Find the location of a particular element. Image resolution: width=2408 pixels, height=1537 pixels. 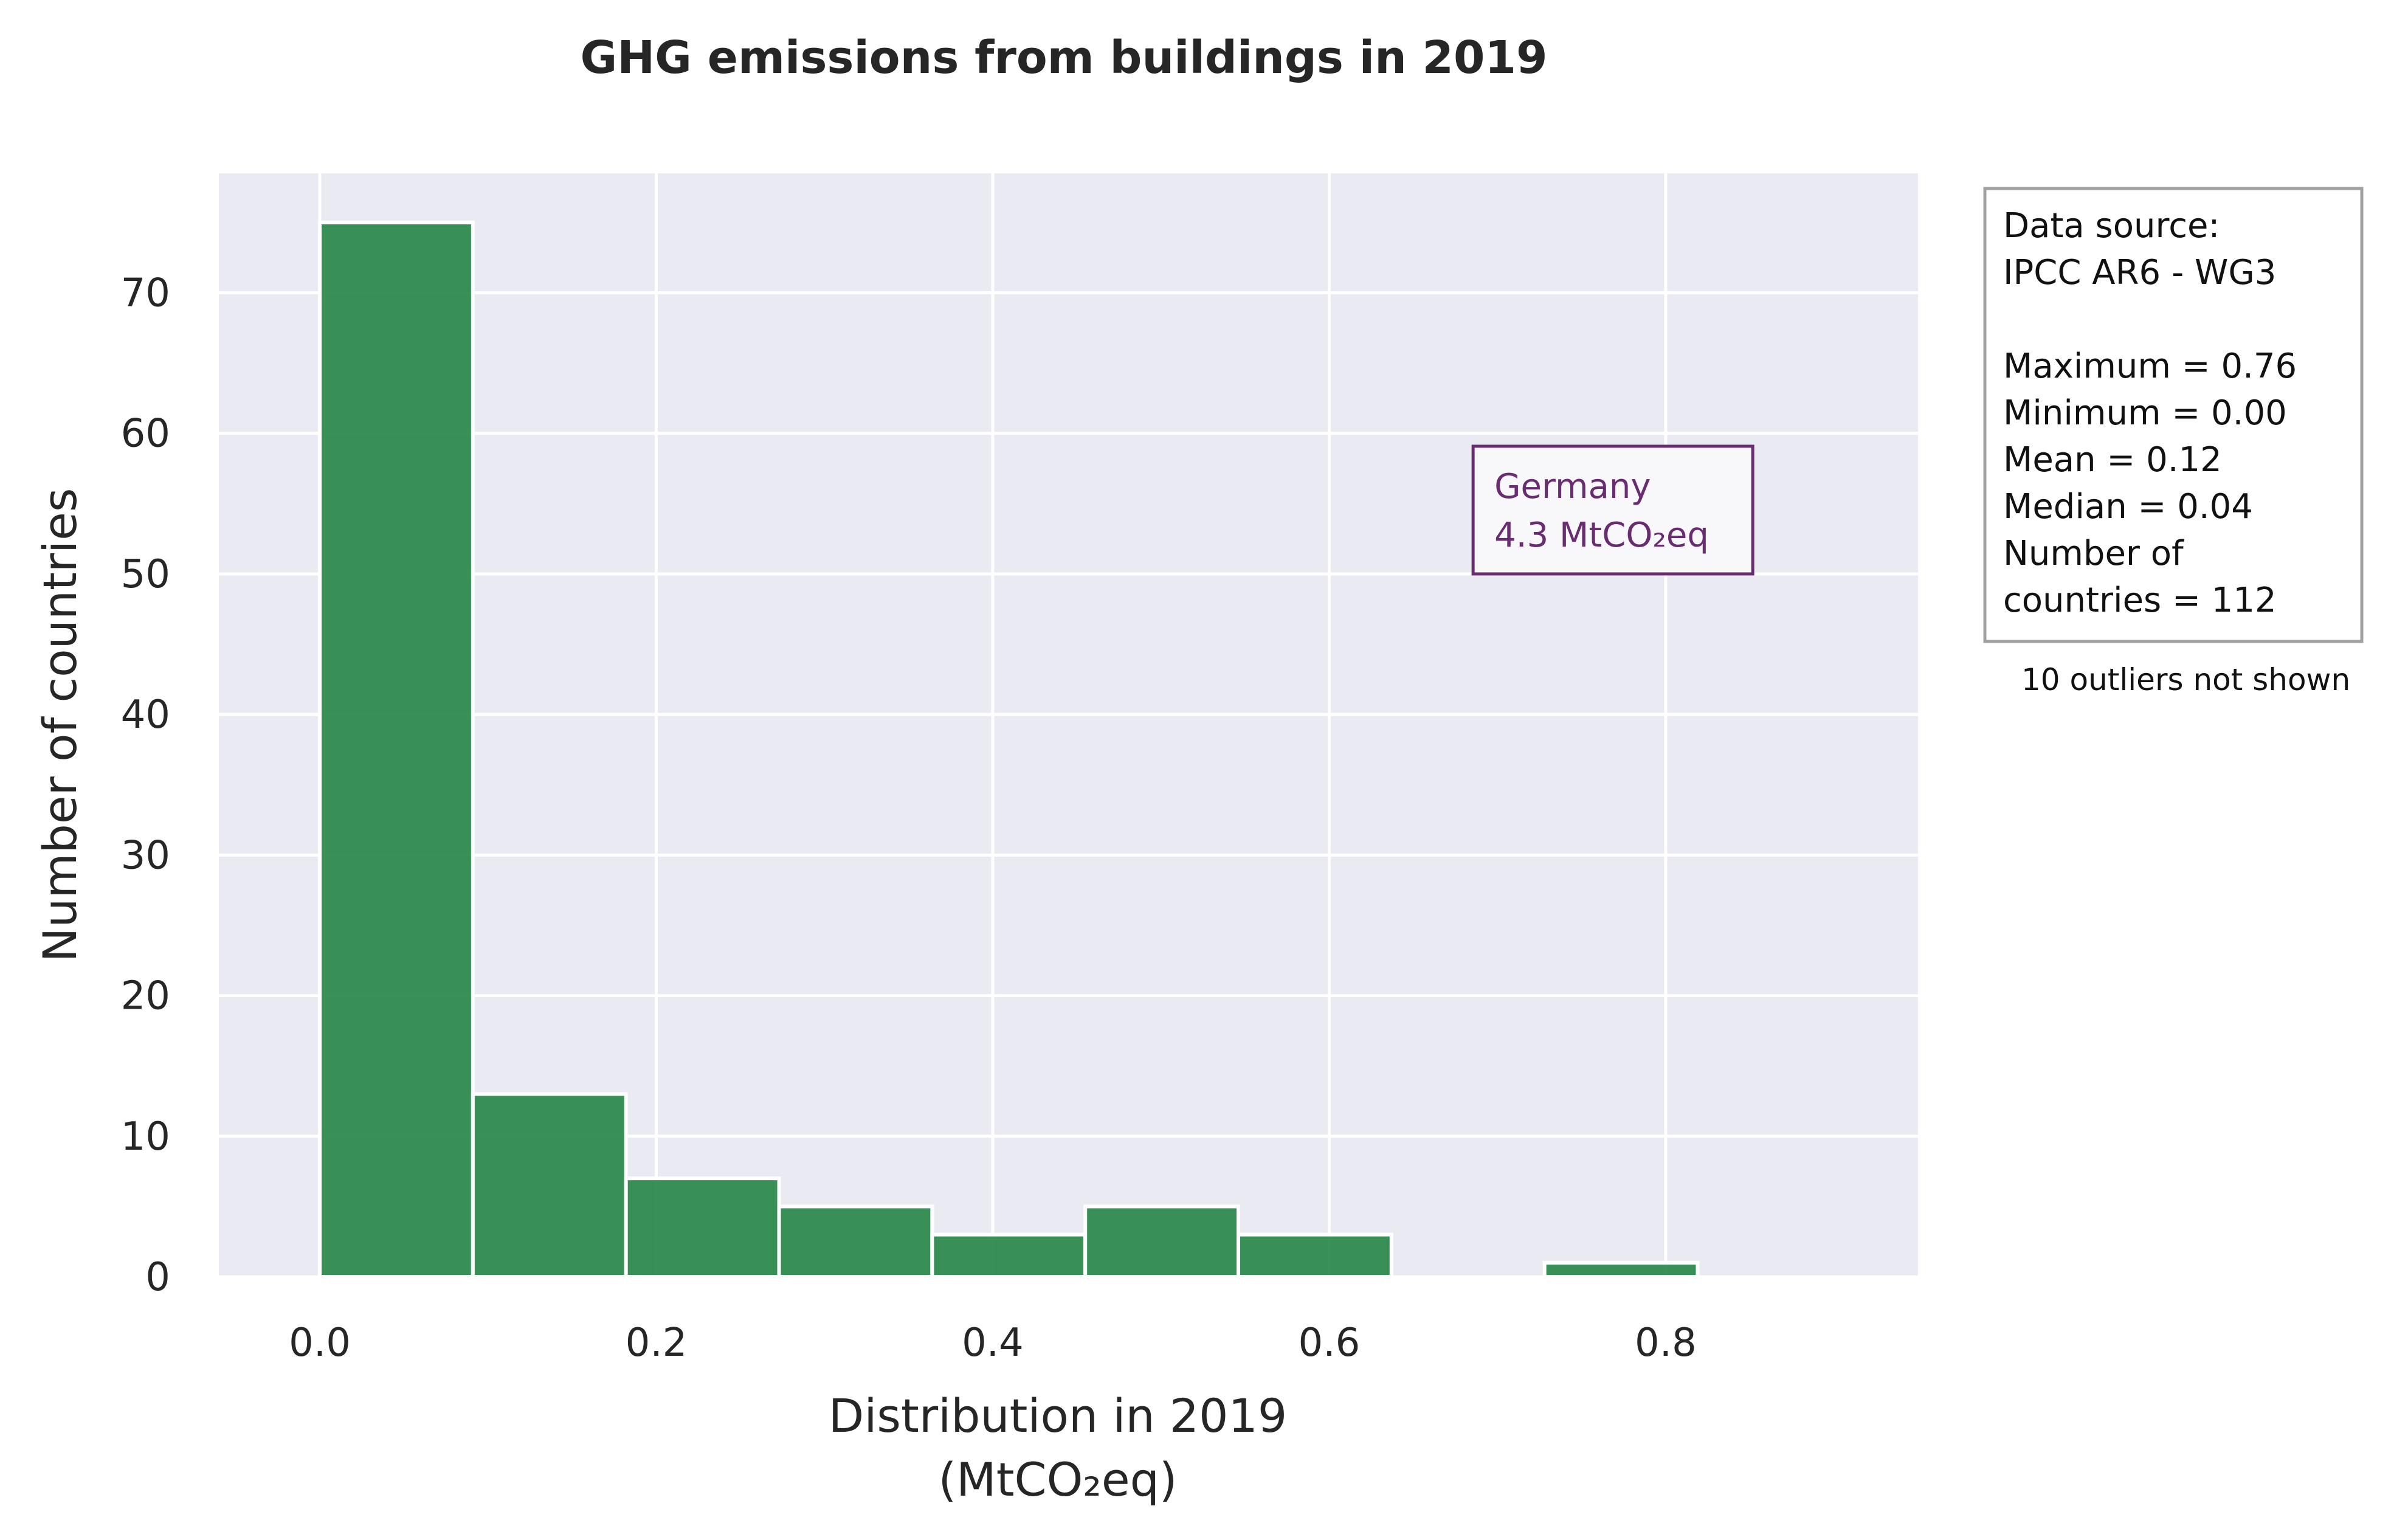

chart-title: GHG emissions from buildings in 2019 is located at coordinates (1064, 58).